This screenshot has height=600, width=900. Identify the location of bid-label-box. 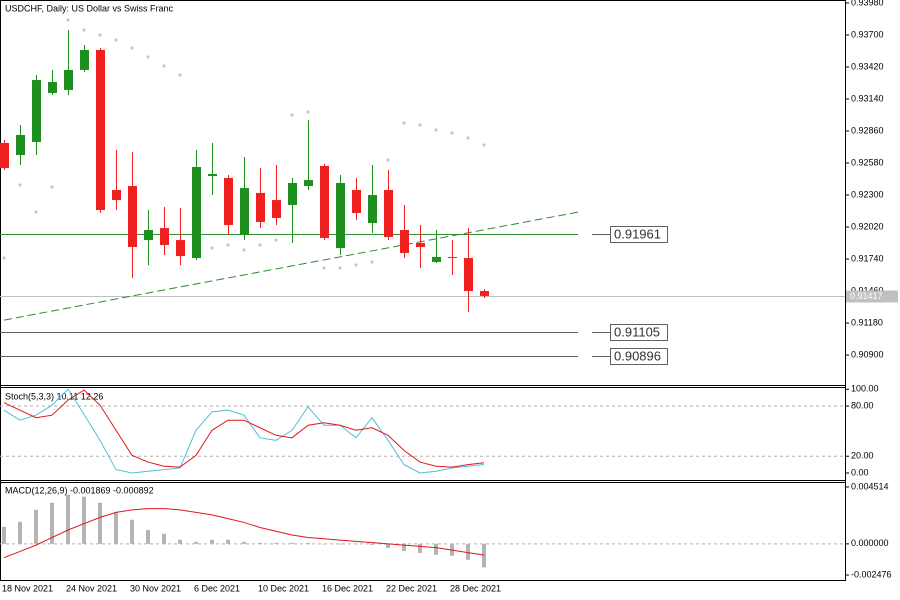
(872, 296).